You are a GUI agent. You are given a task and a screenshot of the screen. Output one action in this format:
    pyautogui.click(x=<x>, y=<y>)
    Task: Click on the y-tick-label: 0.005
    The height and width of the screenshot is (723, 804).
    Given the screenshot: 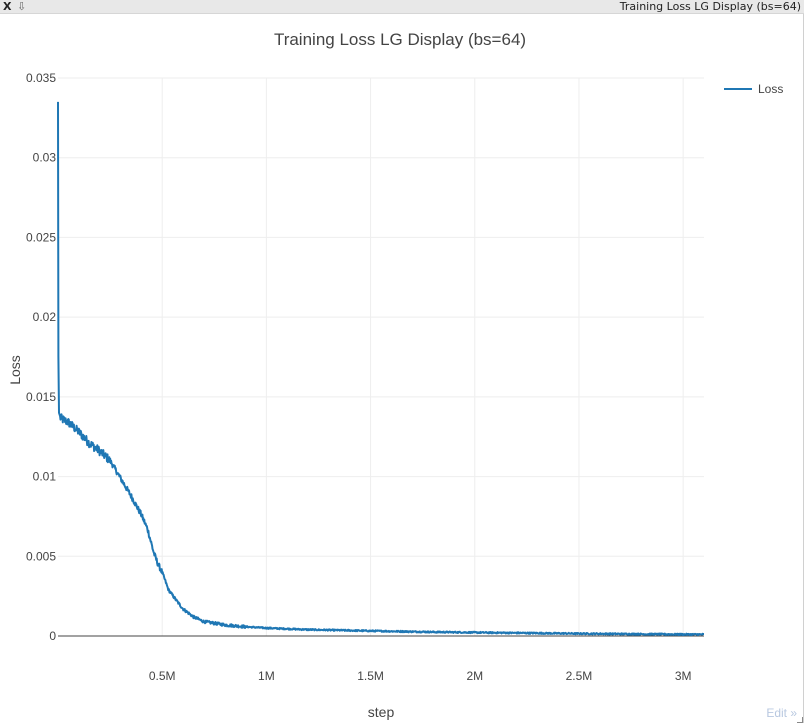 What is the action you would take?
    pyautogui.click(x=41, y=556)
    